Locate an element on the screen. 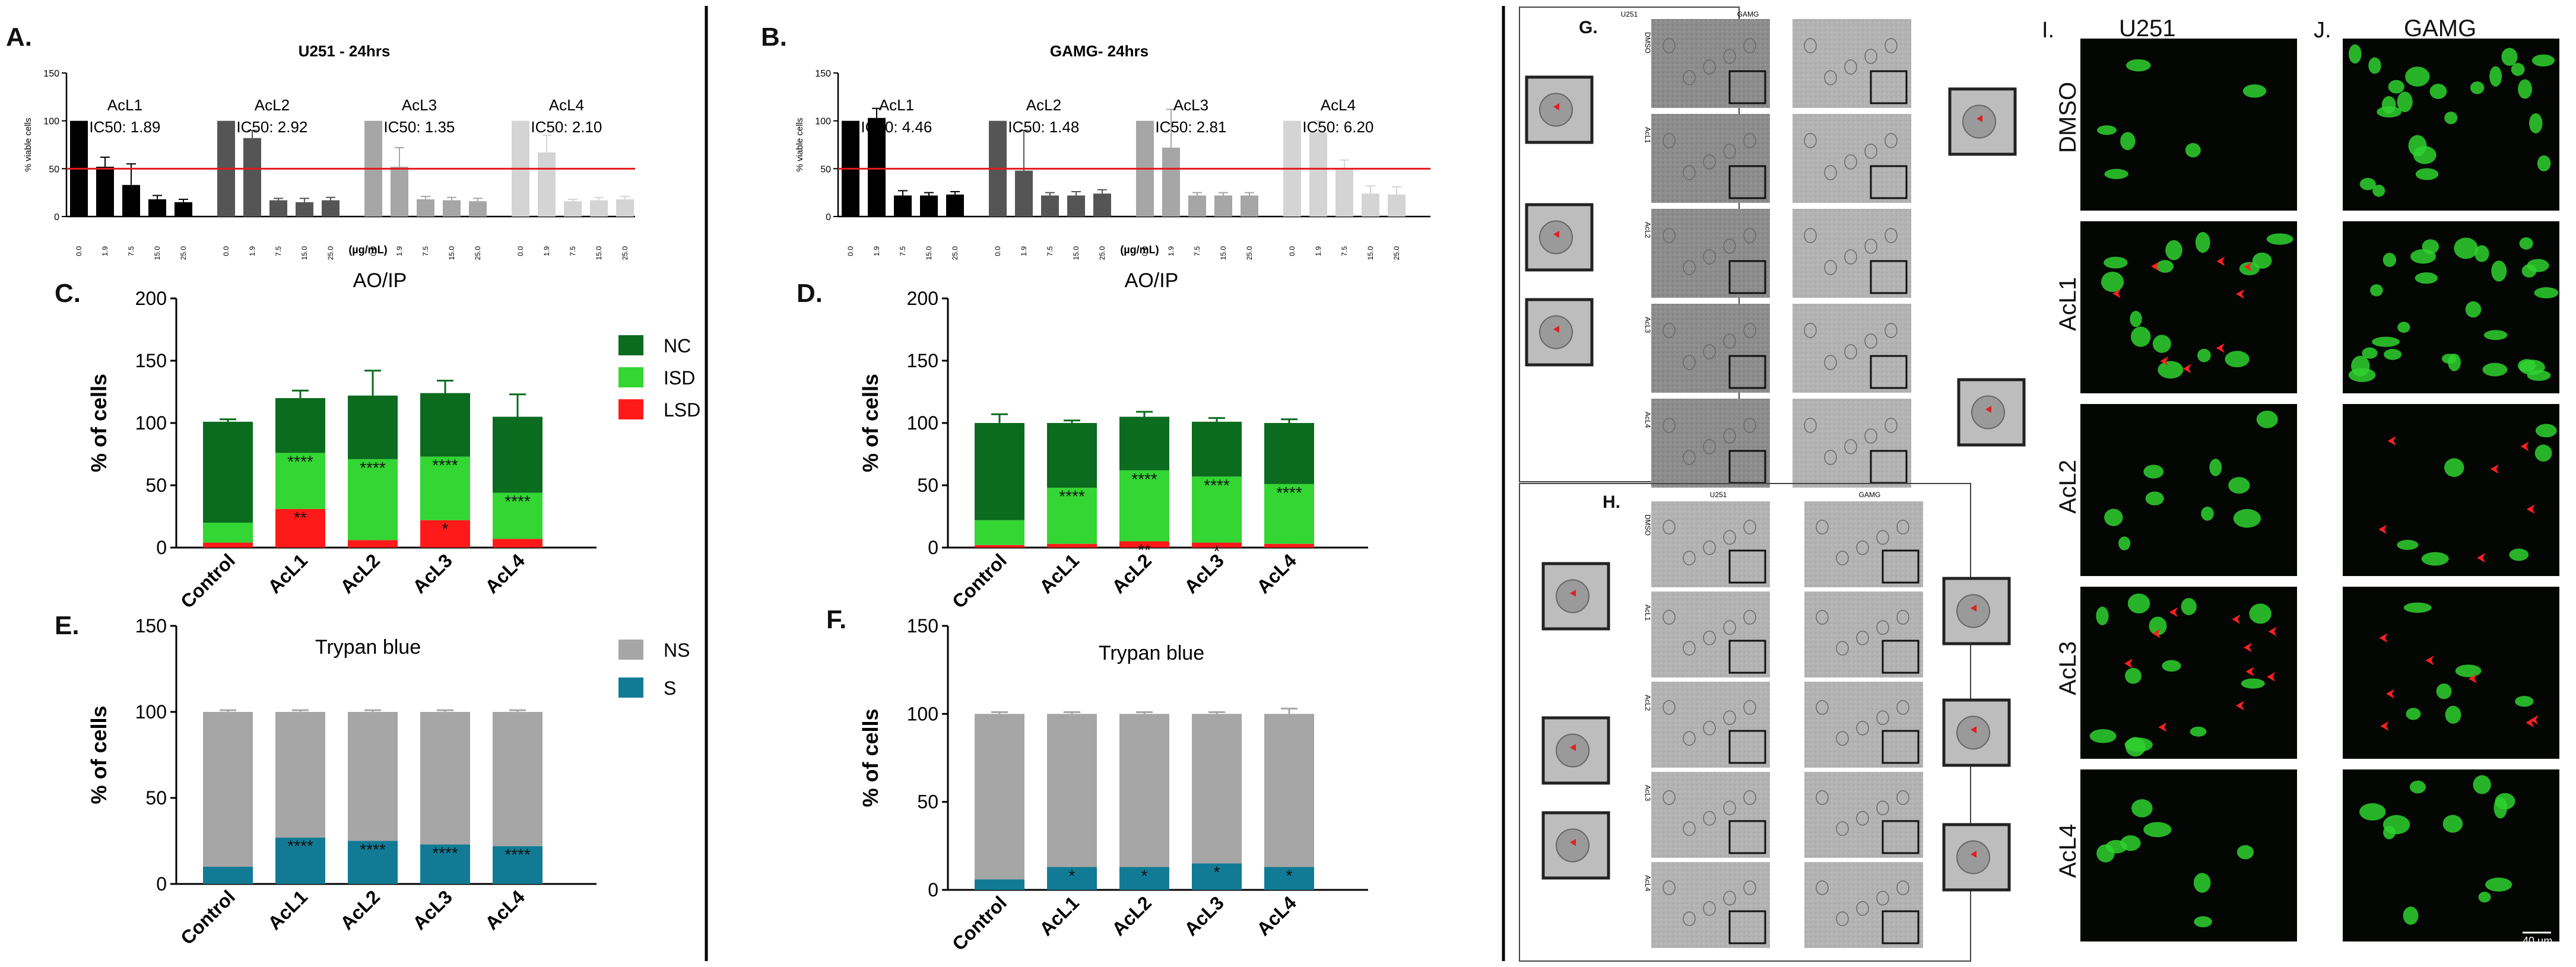 This screenshot has width=2576, height=967. g-row-label-AcL4: AcL4 is located at coordinates (1648, 420).